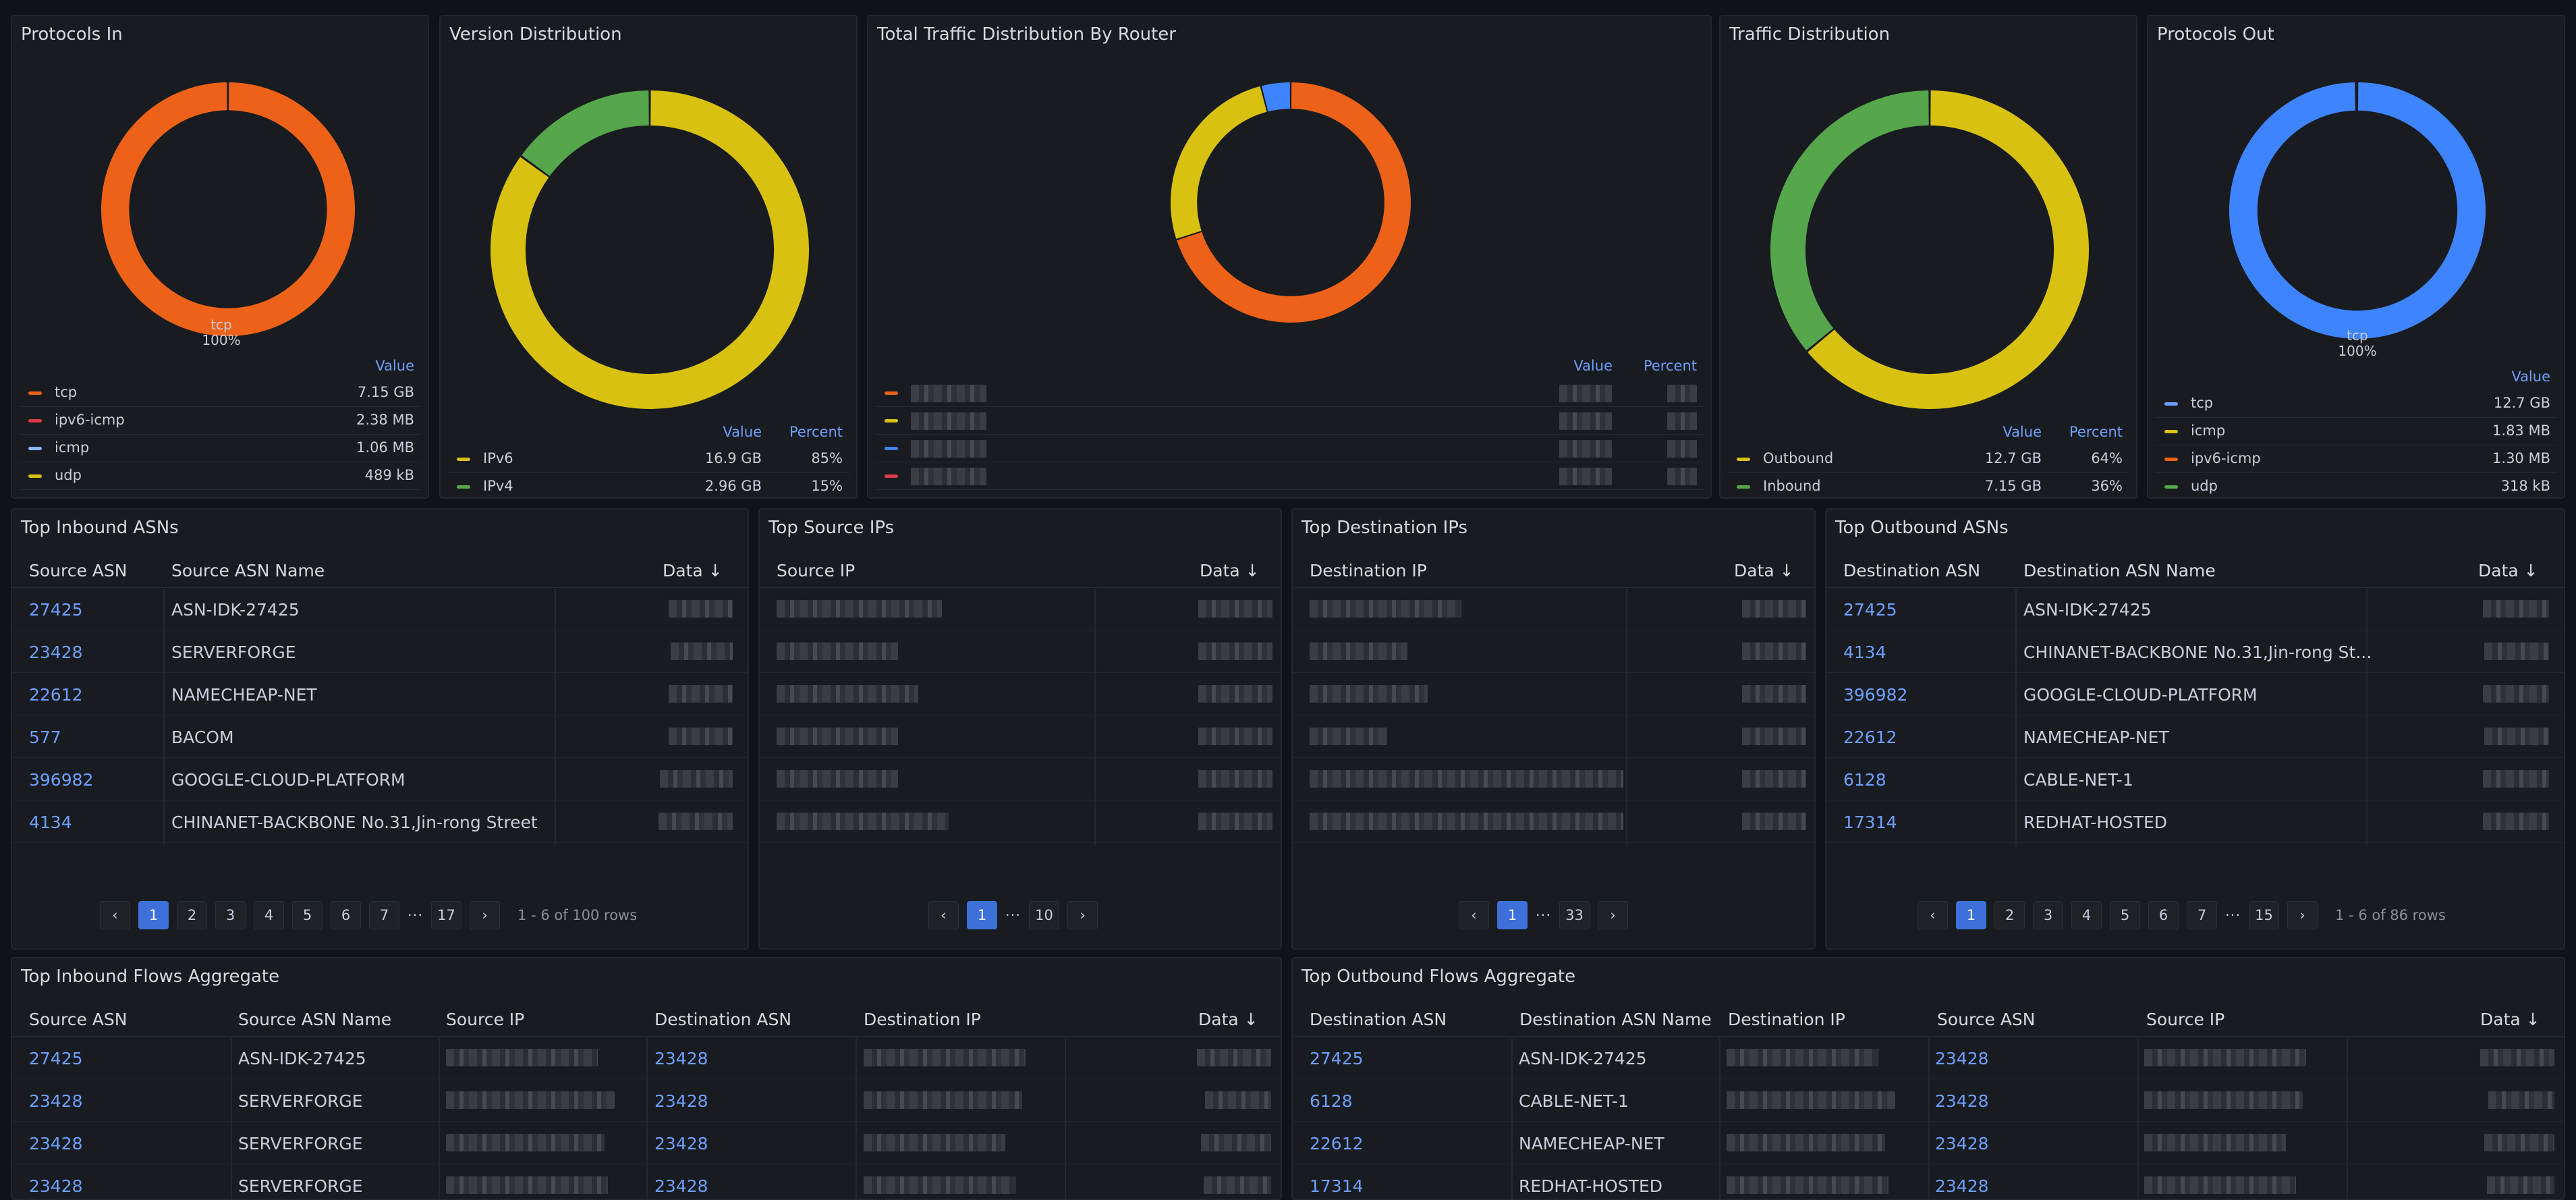 The image size is (2576, 1200). What do you see at coordinates (2356, 485) in the screenshot?
I see `legend-item: udp 318 kB` at bounding box center [2356, 485].